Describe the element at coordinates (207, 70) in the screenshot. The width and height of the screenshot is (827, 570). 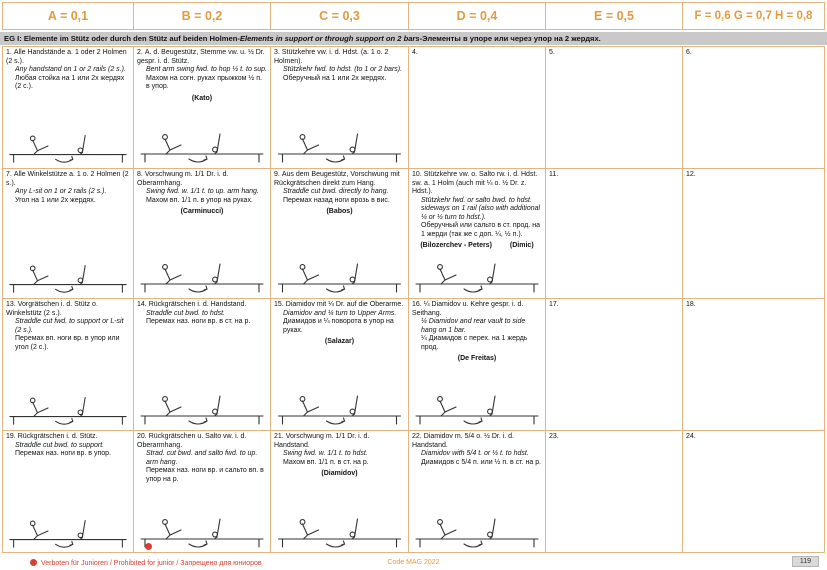
I see `element-description-en: Bent arm swing fwd. to hop ½ t. to sup.` at that location.